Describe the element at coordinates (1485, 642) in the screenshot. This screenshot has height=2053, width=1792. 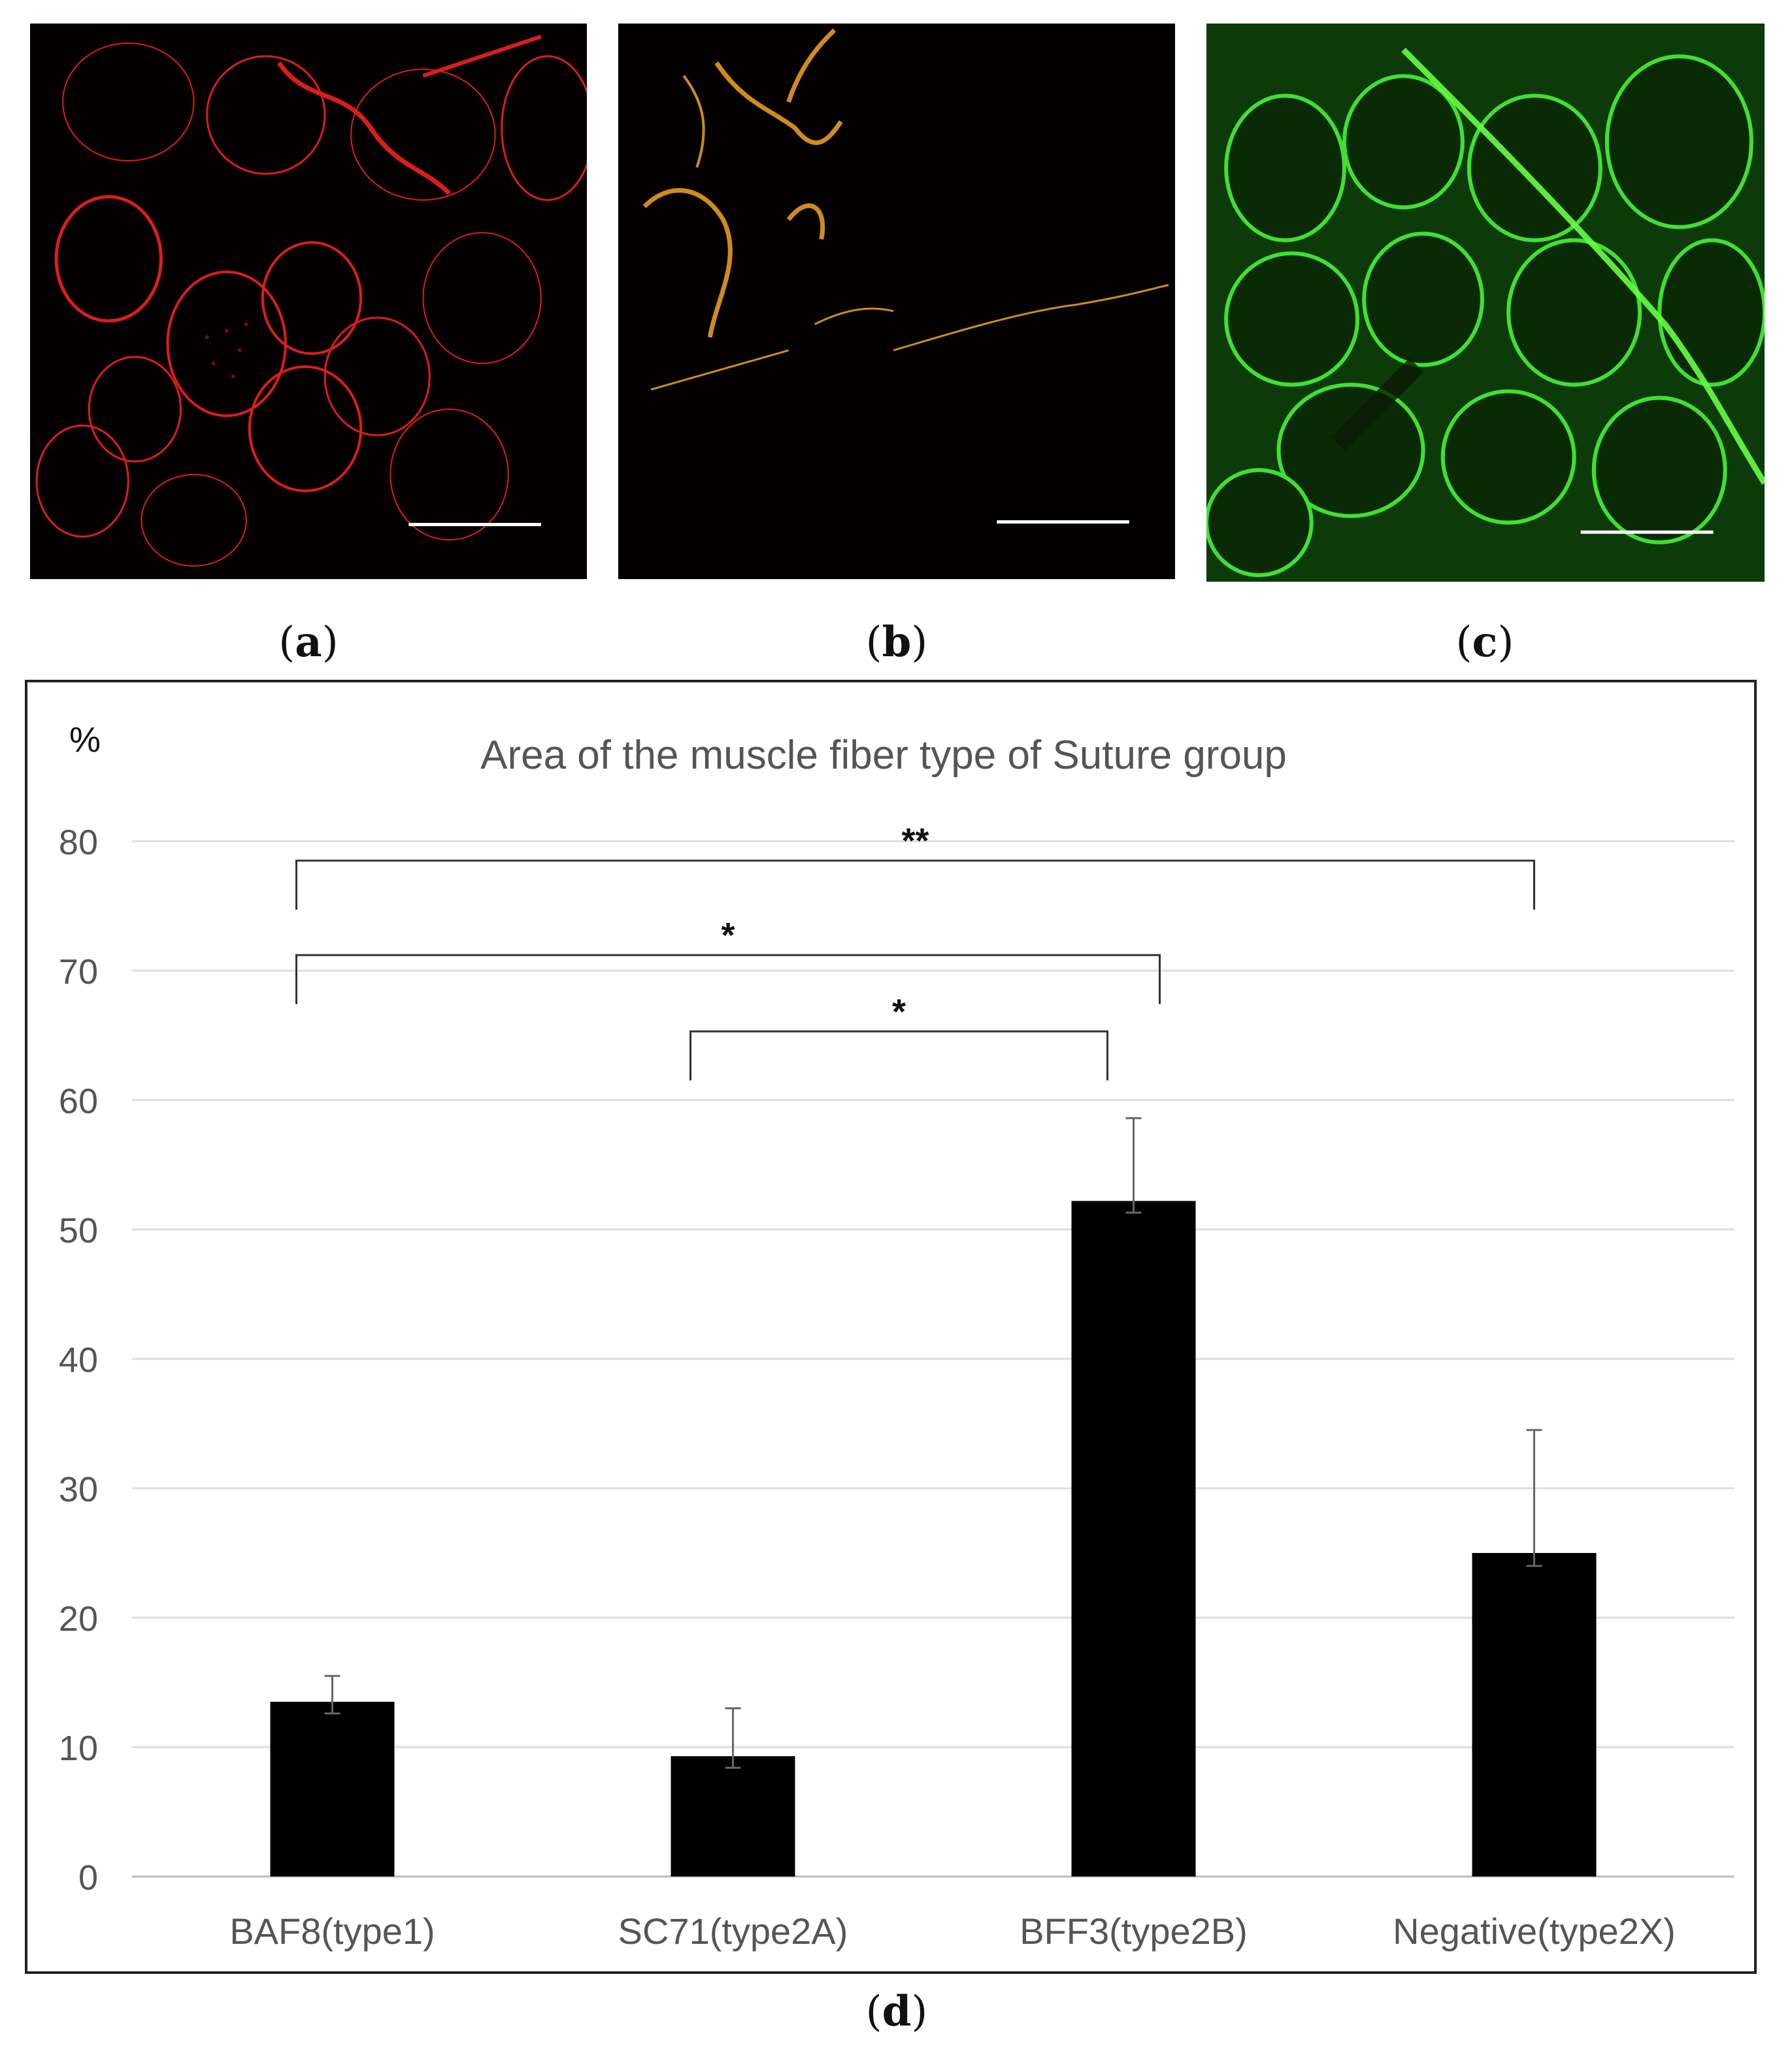
I see `panel-label-c: (c)` at that location.